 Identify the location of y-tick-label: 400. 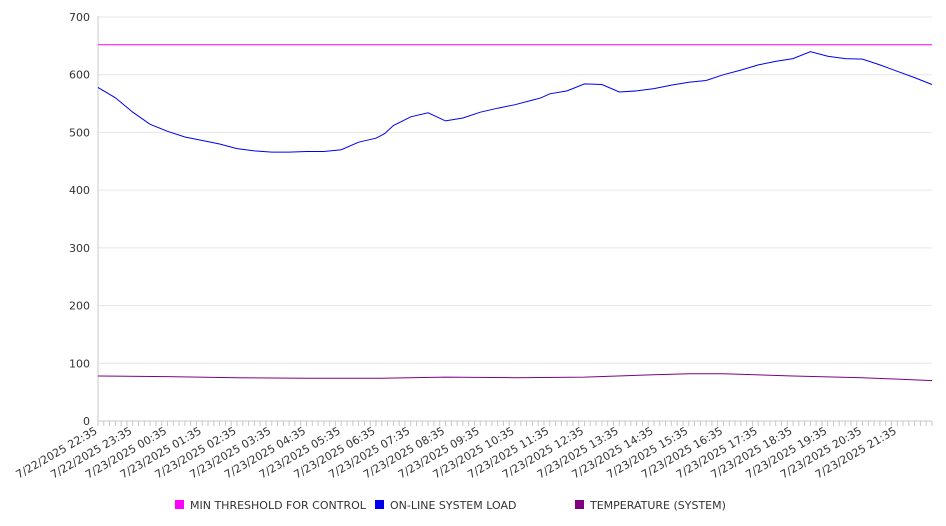
(79, 190).